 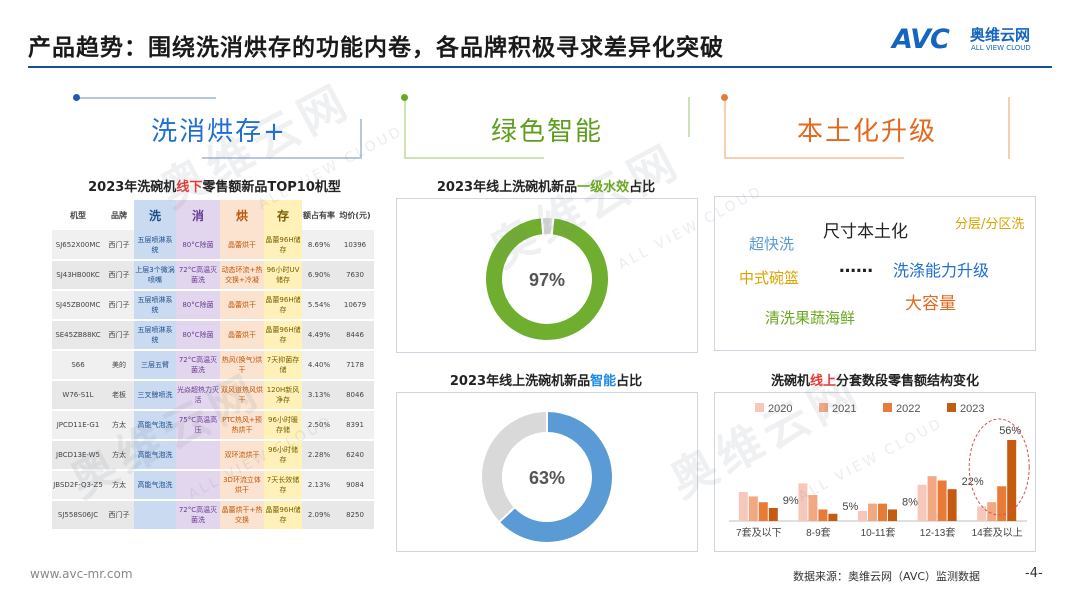 I want to click on section-heading-3: 本土化升级, so click(x=866, y=132).